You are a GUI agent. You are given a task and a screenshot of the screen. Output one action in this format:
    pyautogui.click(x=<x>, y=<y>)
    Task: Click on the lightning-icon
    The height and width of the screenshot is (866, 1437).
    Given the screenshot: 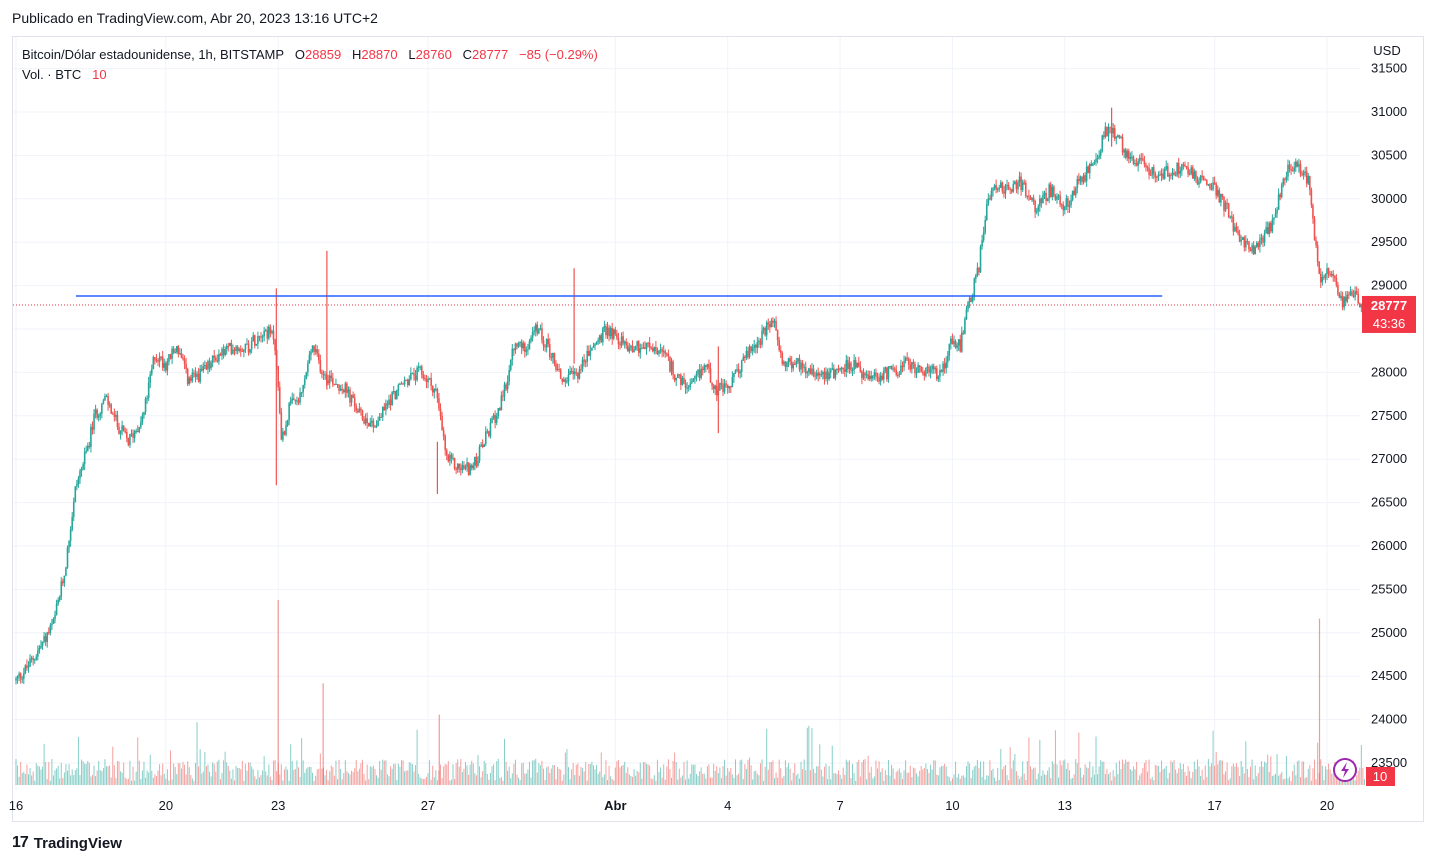 What is the action you would take?
    pyautogui.click(x=1345, y=770)
    